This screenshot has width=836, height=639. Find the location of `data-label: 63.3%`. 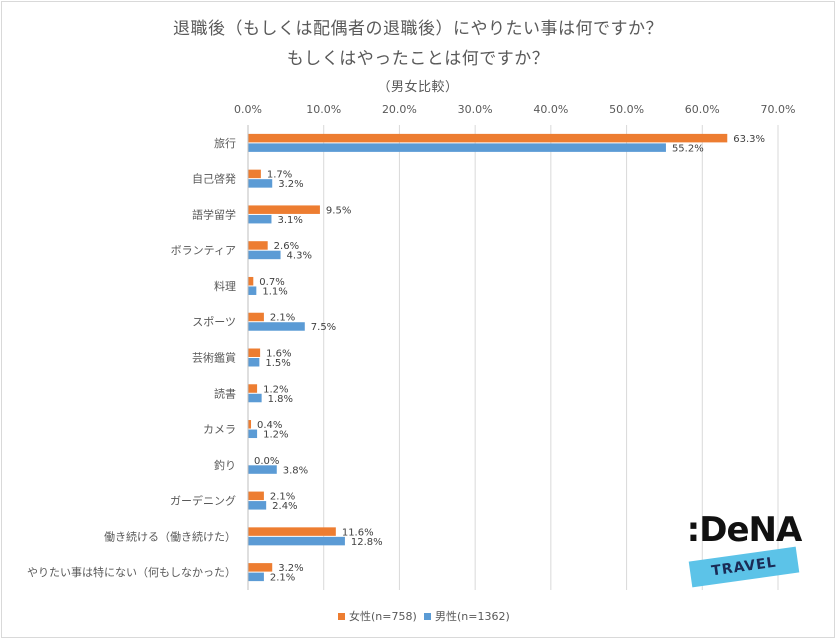

data-label: 63.3% is located at coordinates (749, 139).